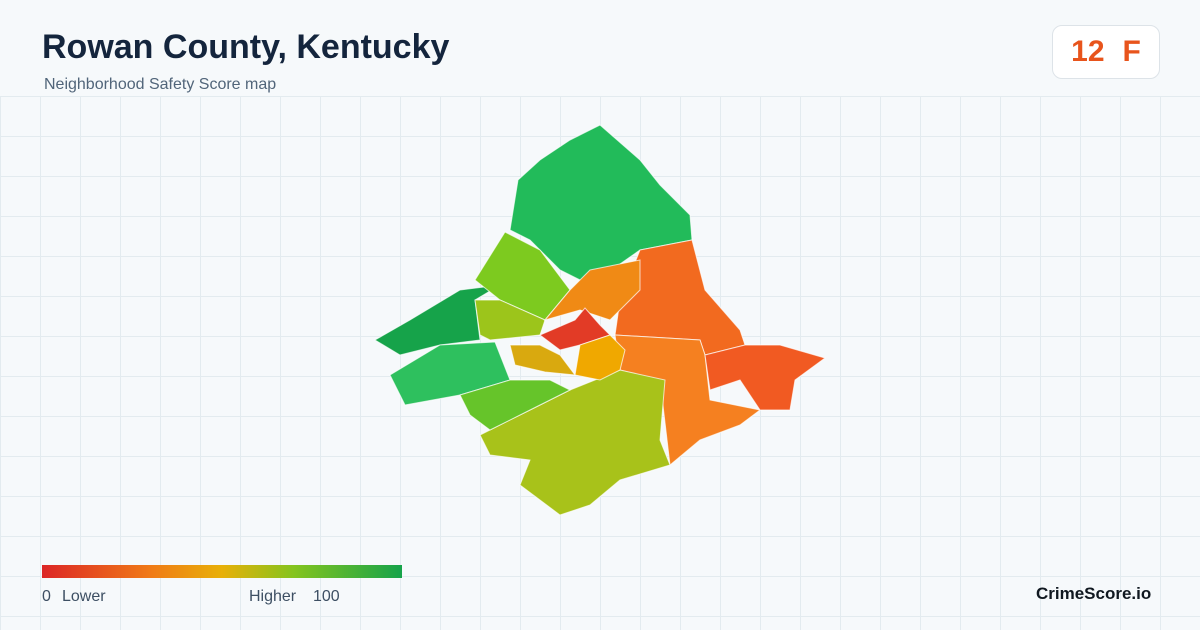 The height and width of the screenshot is (630, 1200). I want to click on legend-max: 100, so click(326, 596).